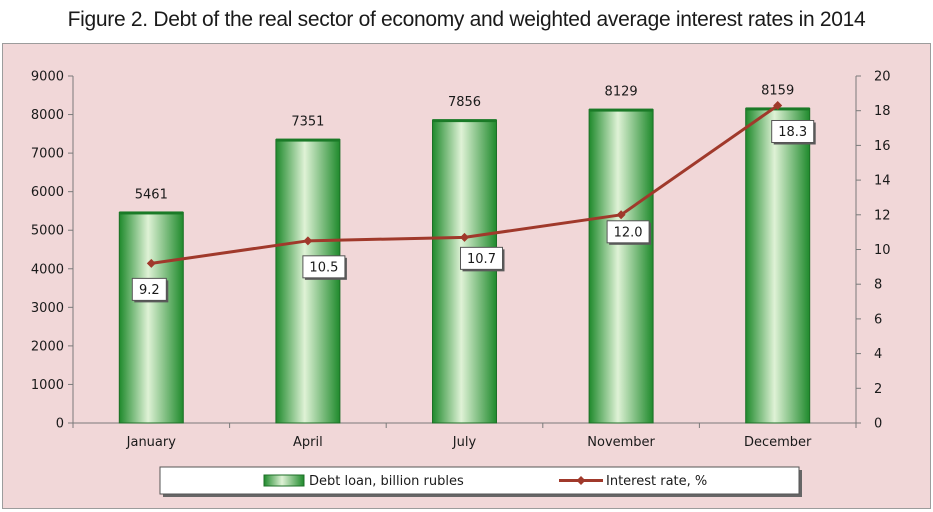  What do you see at coordinates (621, 442) in the screenshot?
I see `x-category-label: November` at bounding box center [621, 442].